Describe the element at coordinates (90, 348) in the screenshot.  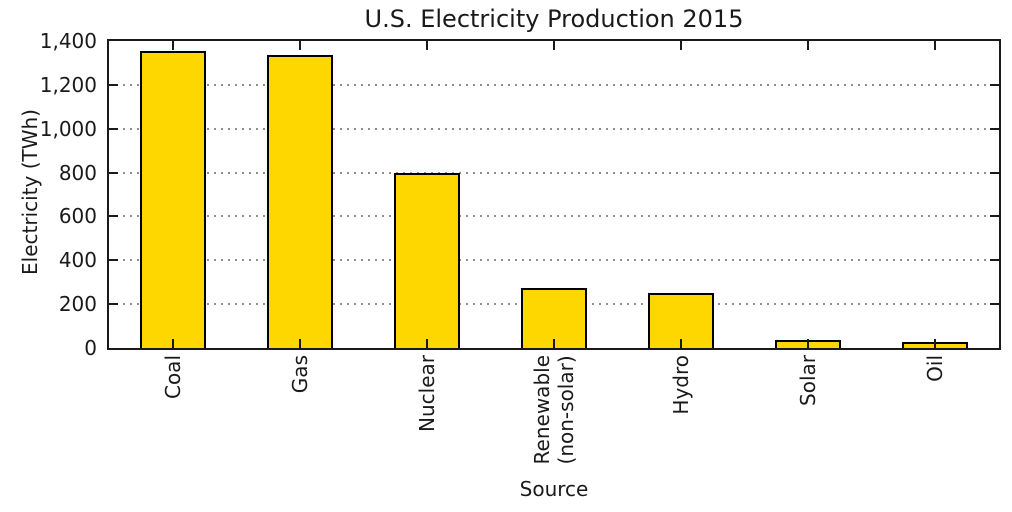
I see `y-tick-label-0: 0` at that location.